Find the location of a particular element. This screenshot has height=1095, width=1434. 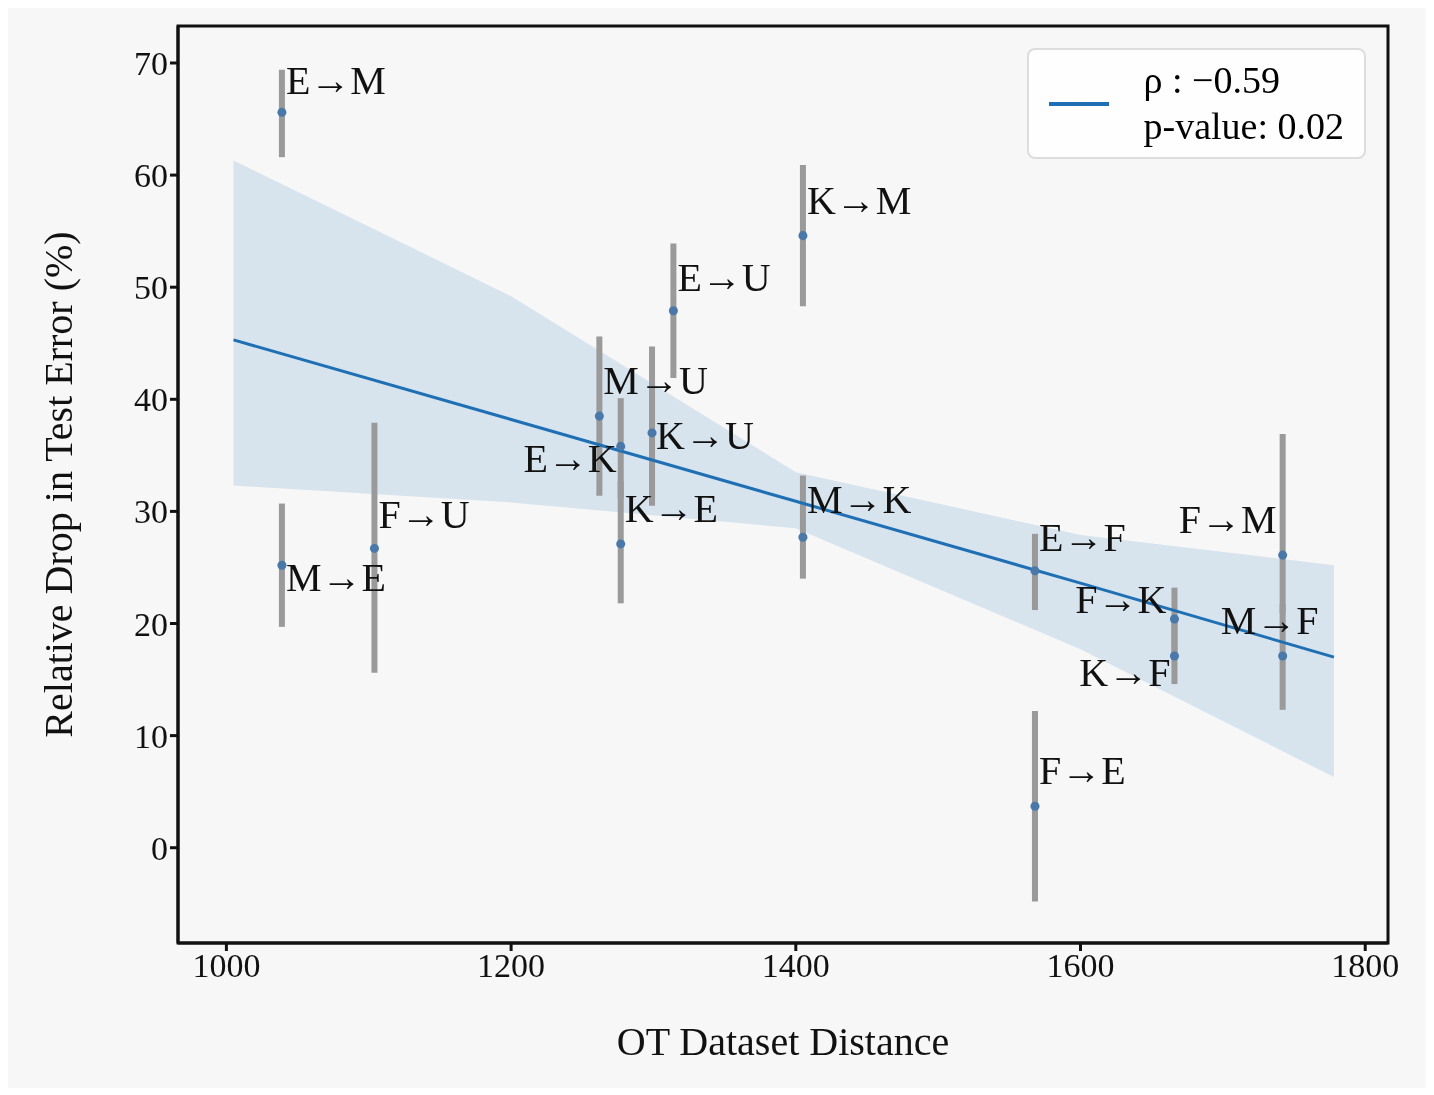

annotation: E→K is located at coordinates (570, 459).